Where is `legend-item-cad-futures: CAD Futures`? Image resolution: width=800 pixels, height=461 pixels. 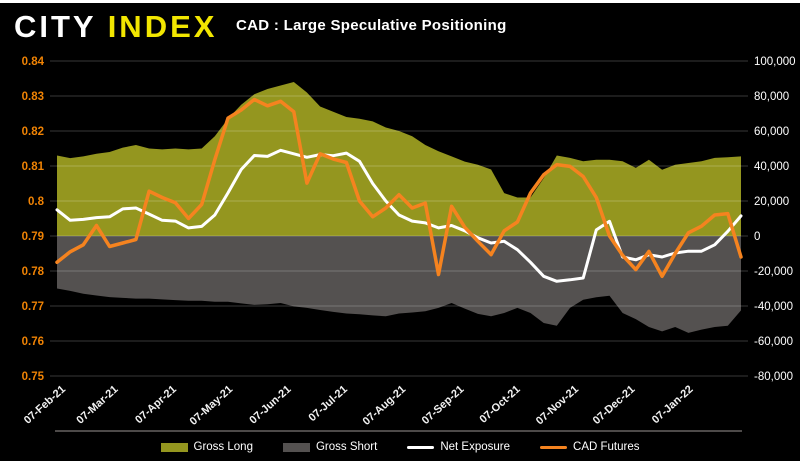 legend-item-cad-futures: CAD Futures is located at coordinates (589, 447).